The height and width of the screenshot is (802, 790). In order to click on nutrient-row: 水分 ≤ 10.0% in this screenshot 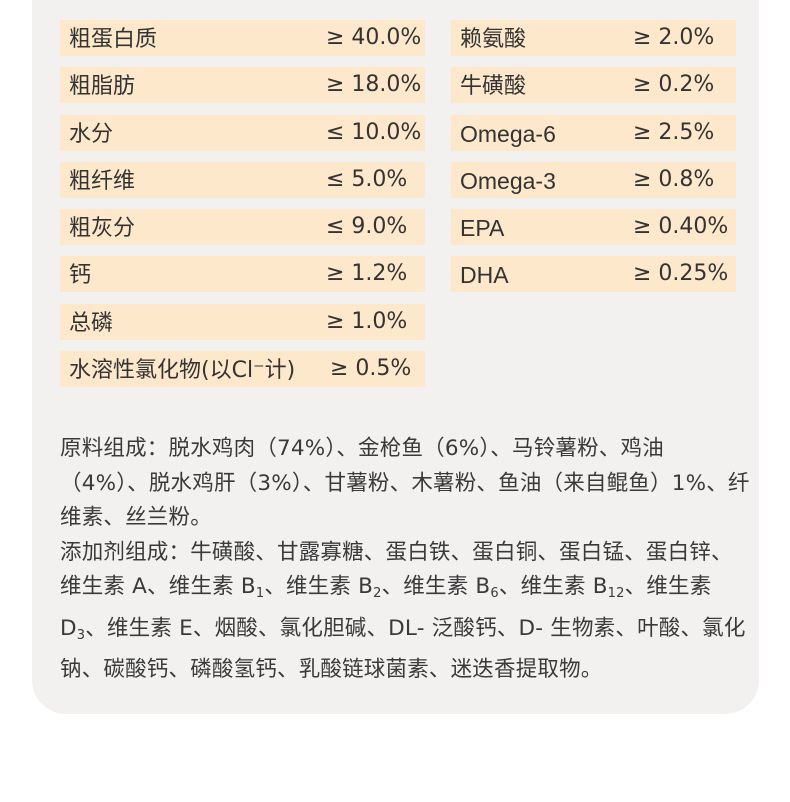, I will do `click(242, 132)`.